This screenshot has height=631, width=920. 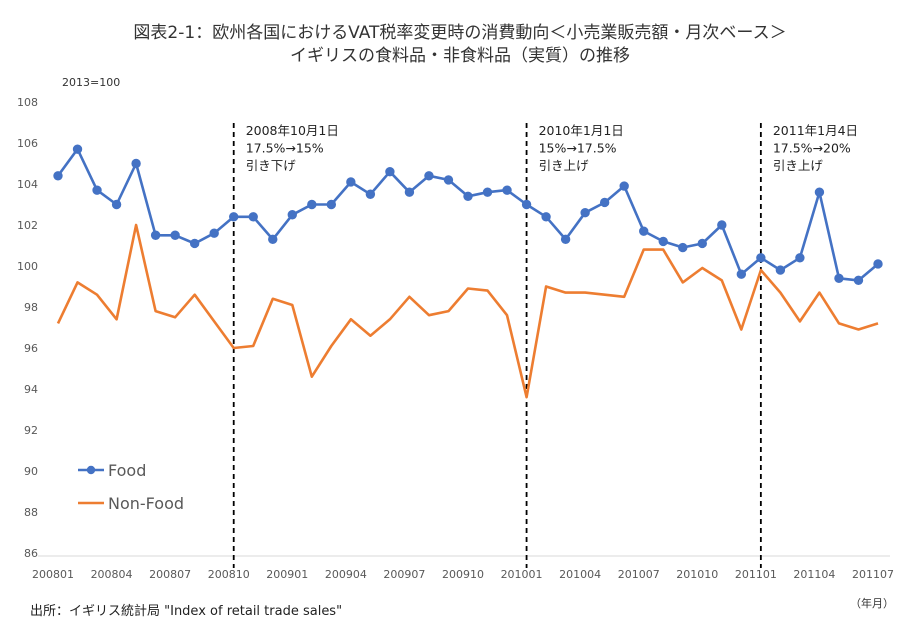 What do you see at coordinates (31, 553) in the screenshot?
I see `y-tick-label: 86` at bounding box center [31, 553].